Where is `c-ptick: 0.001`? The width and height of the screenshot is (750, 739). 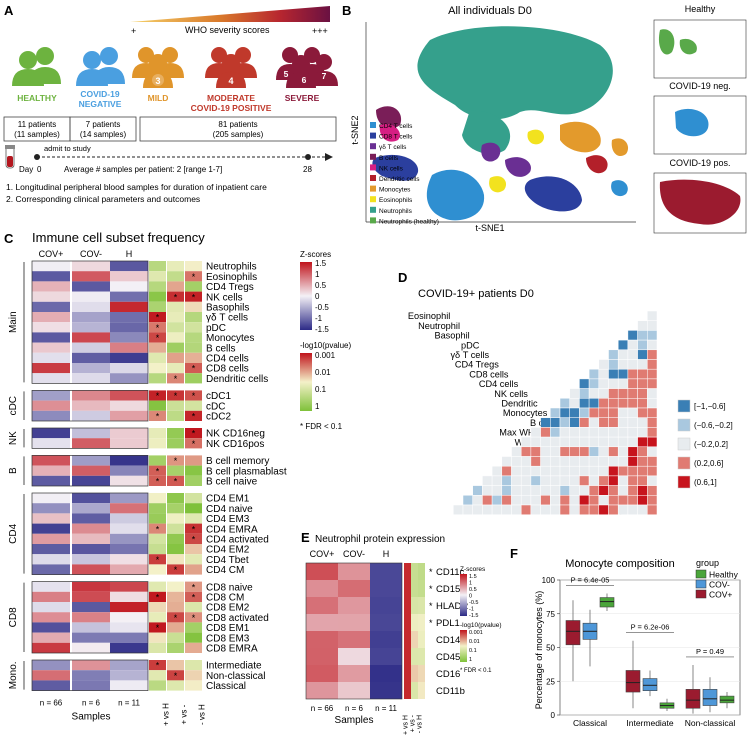 c-ptick: 0.001 is located at coordinates (325, 355).